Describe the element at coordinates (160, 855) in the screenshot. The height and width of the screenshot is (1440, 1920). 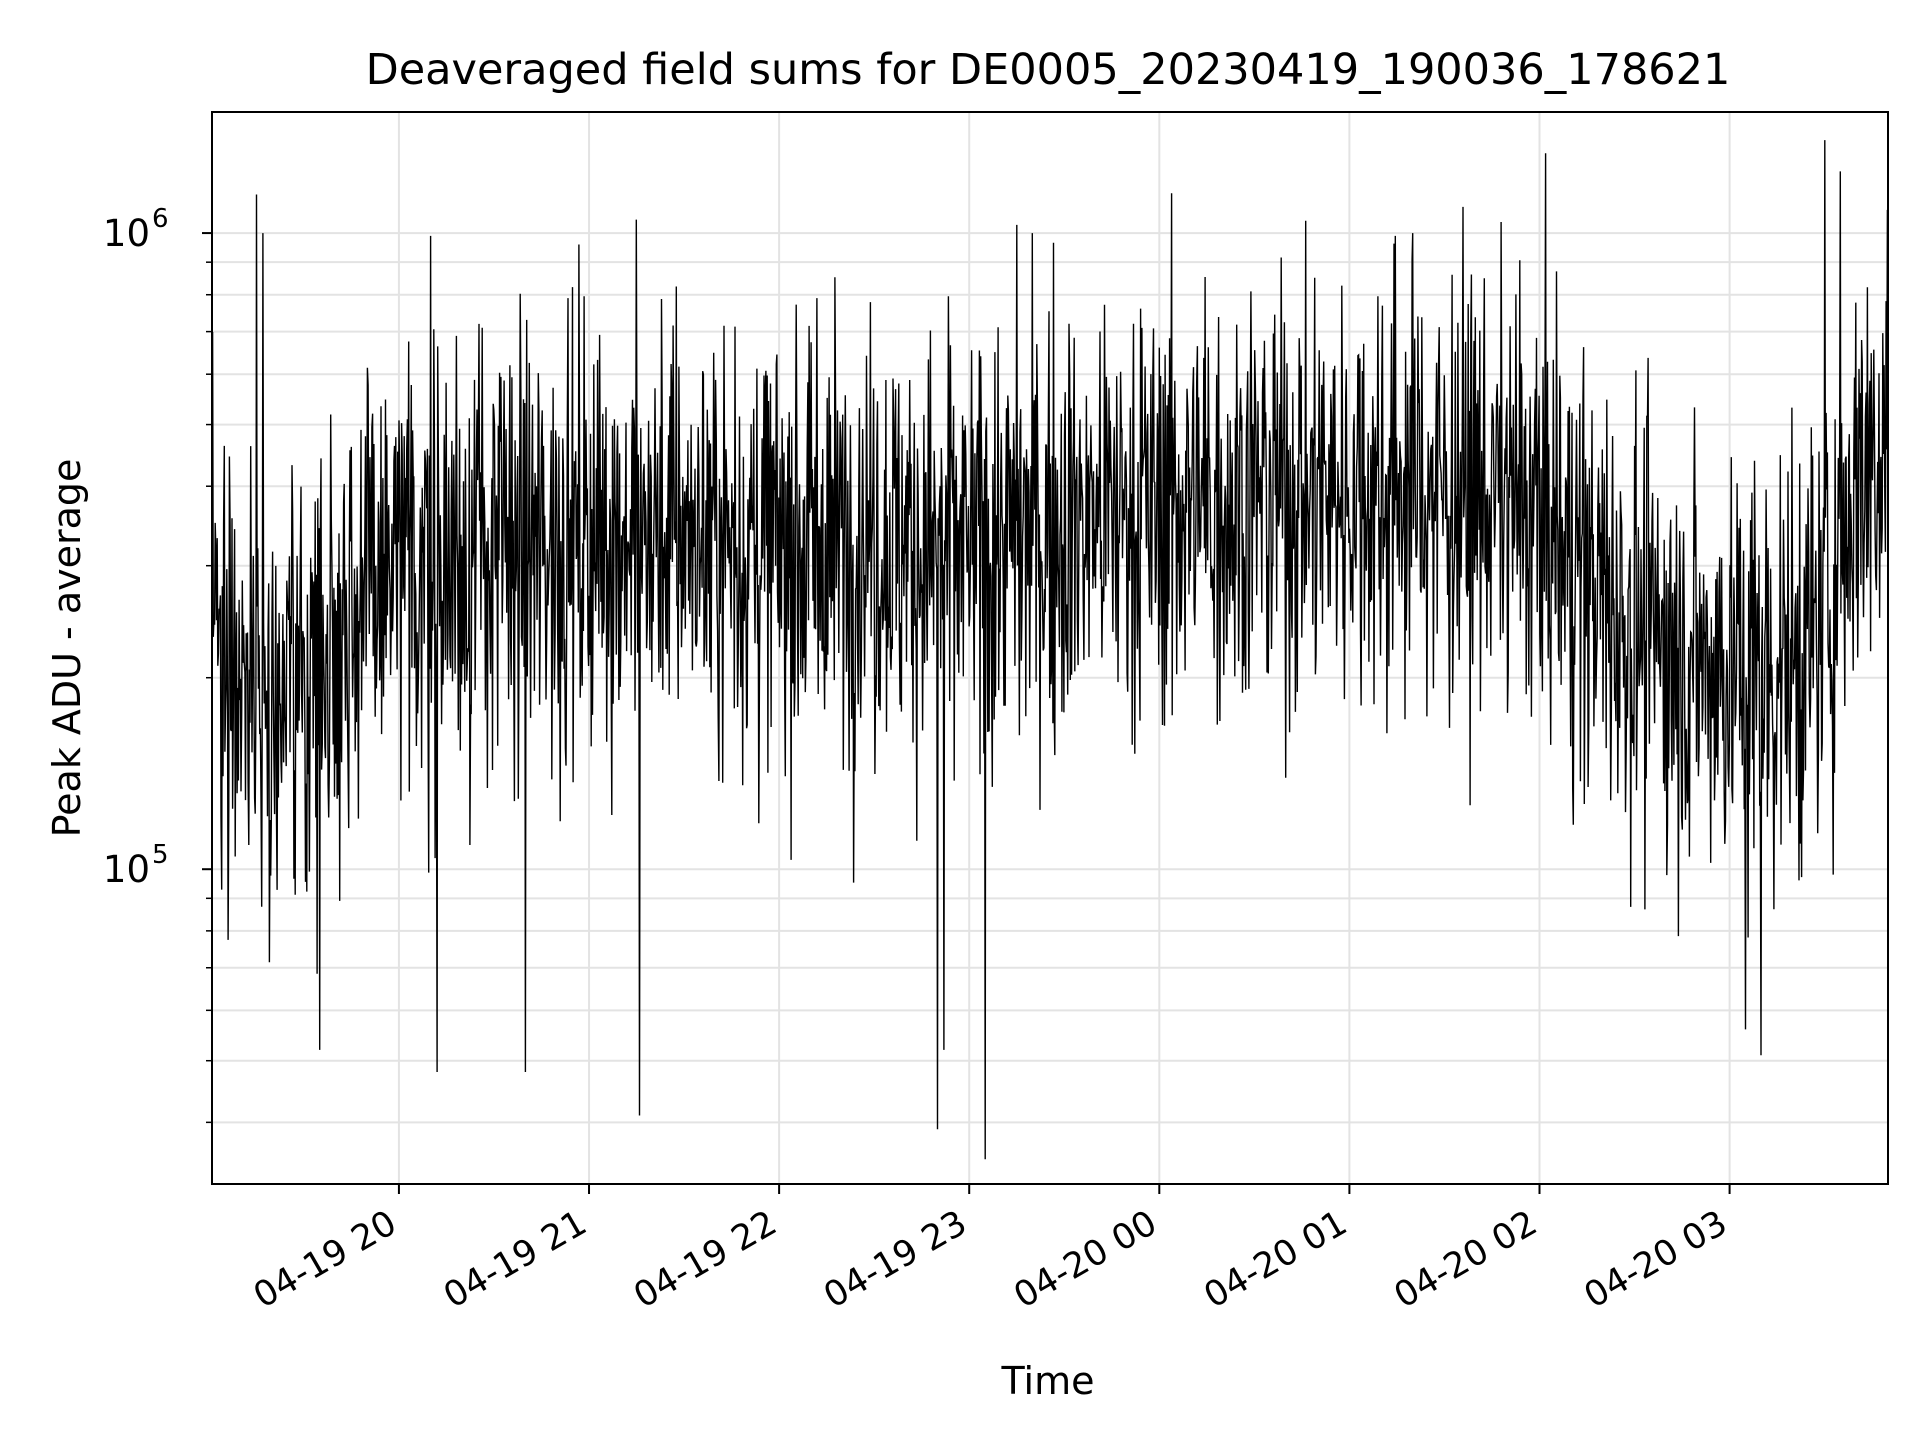
I see `y-tick-exponent: 5` at that location.